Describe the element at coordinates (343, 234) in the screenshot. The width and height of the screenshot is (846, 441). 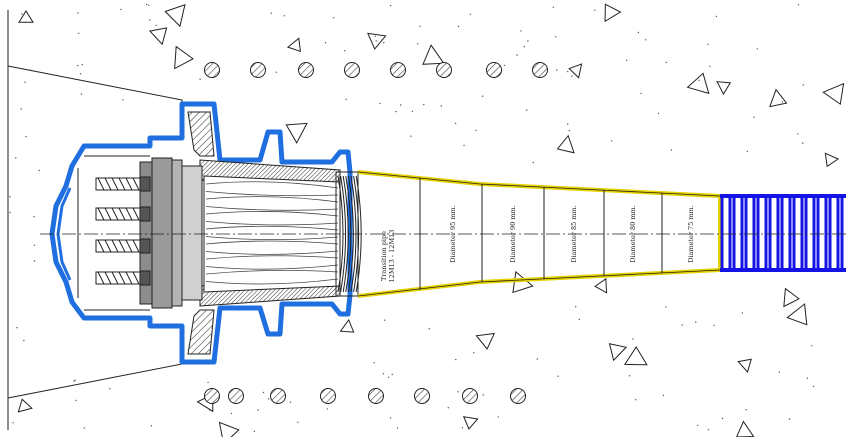
I see `spiral-turn` at that location.